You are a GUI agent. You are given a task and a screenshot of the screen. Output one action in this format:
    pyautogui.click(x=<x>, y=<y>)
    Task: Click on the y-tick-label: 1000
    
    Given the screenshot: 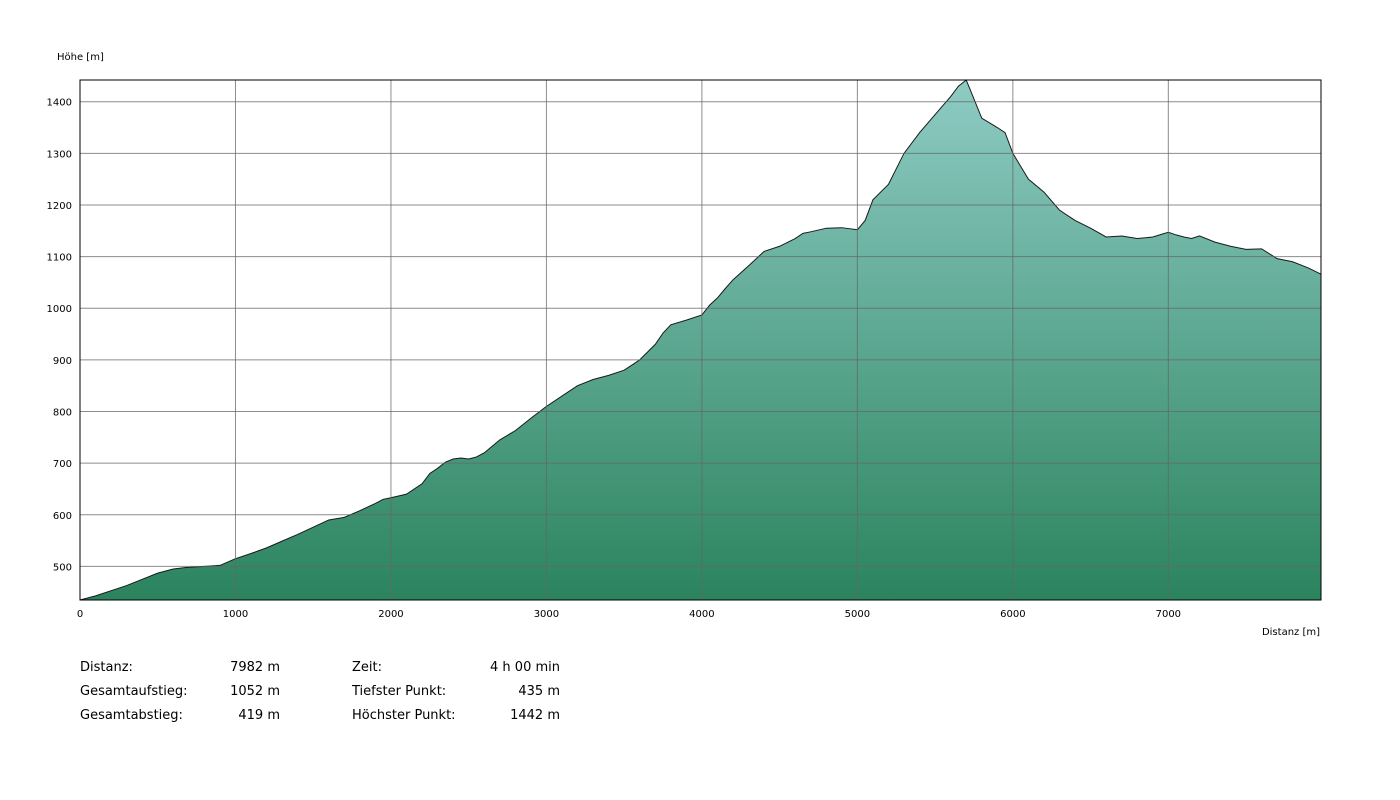 What is the action you would take?
    pyautogui.click(x=59, y=309)
    